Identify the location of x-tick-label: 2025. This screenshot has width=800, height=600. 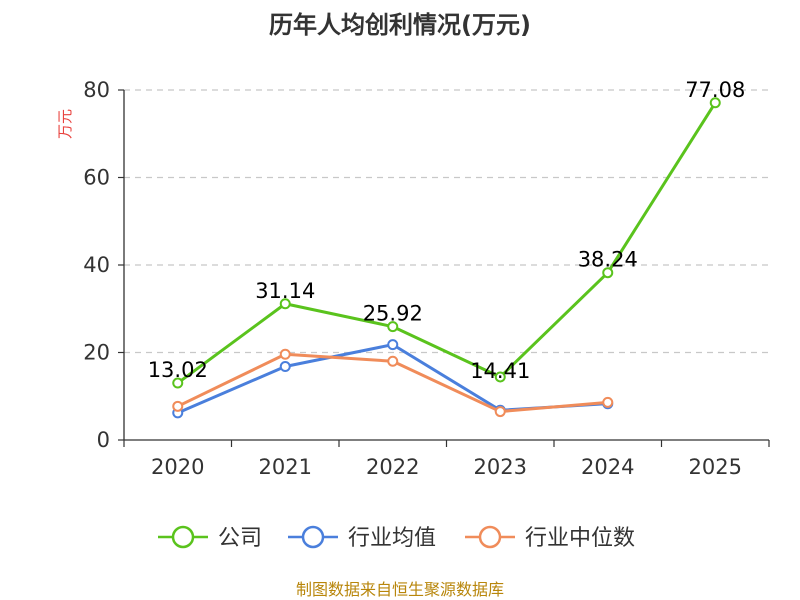
(715, 467).